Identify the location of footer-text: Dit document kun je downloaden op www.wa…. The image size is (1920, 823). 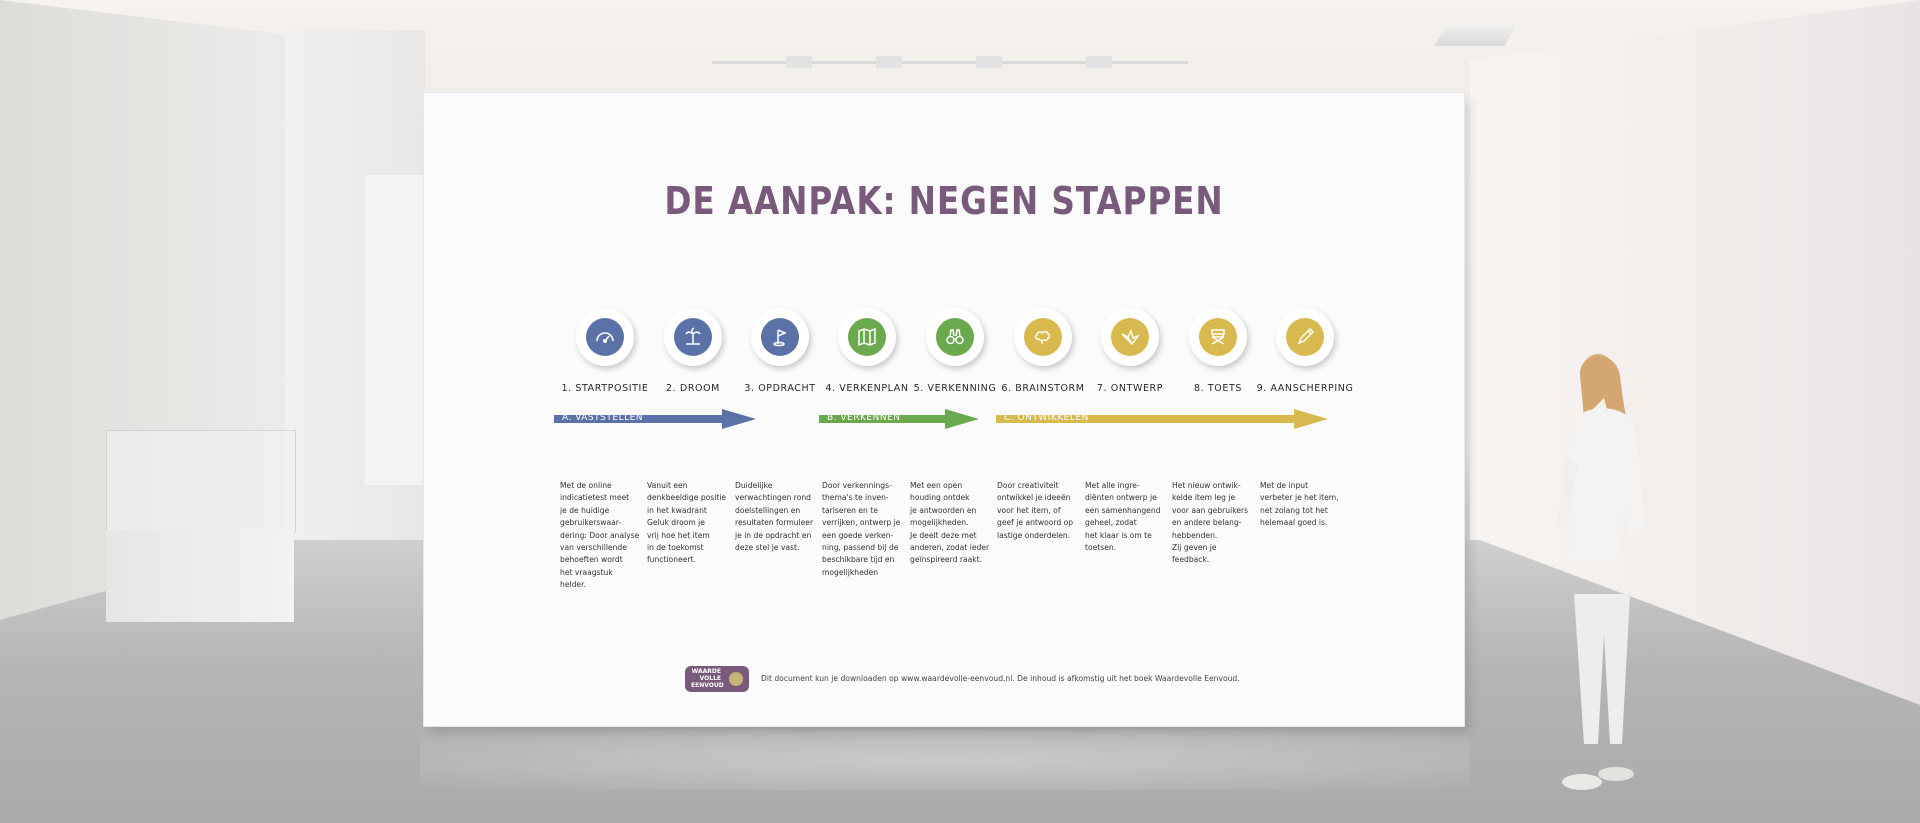
(1000, 678).